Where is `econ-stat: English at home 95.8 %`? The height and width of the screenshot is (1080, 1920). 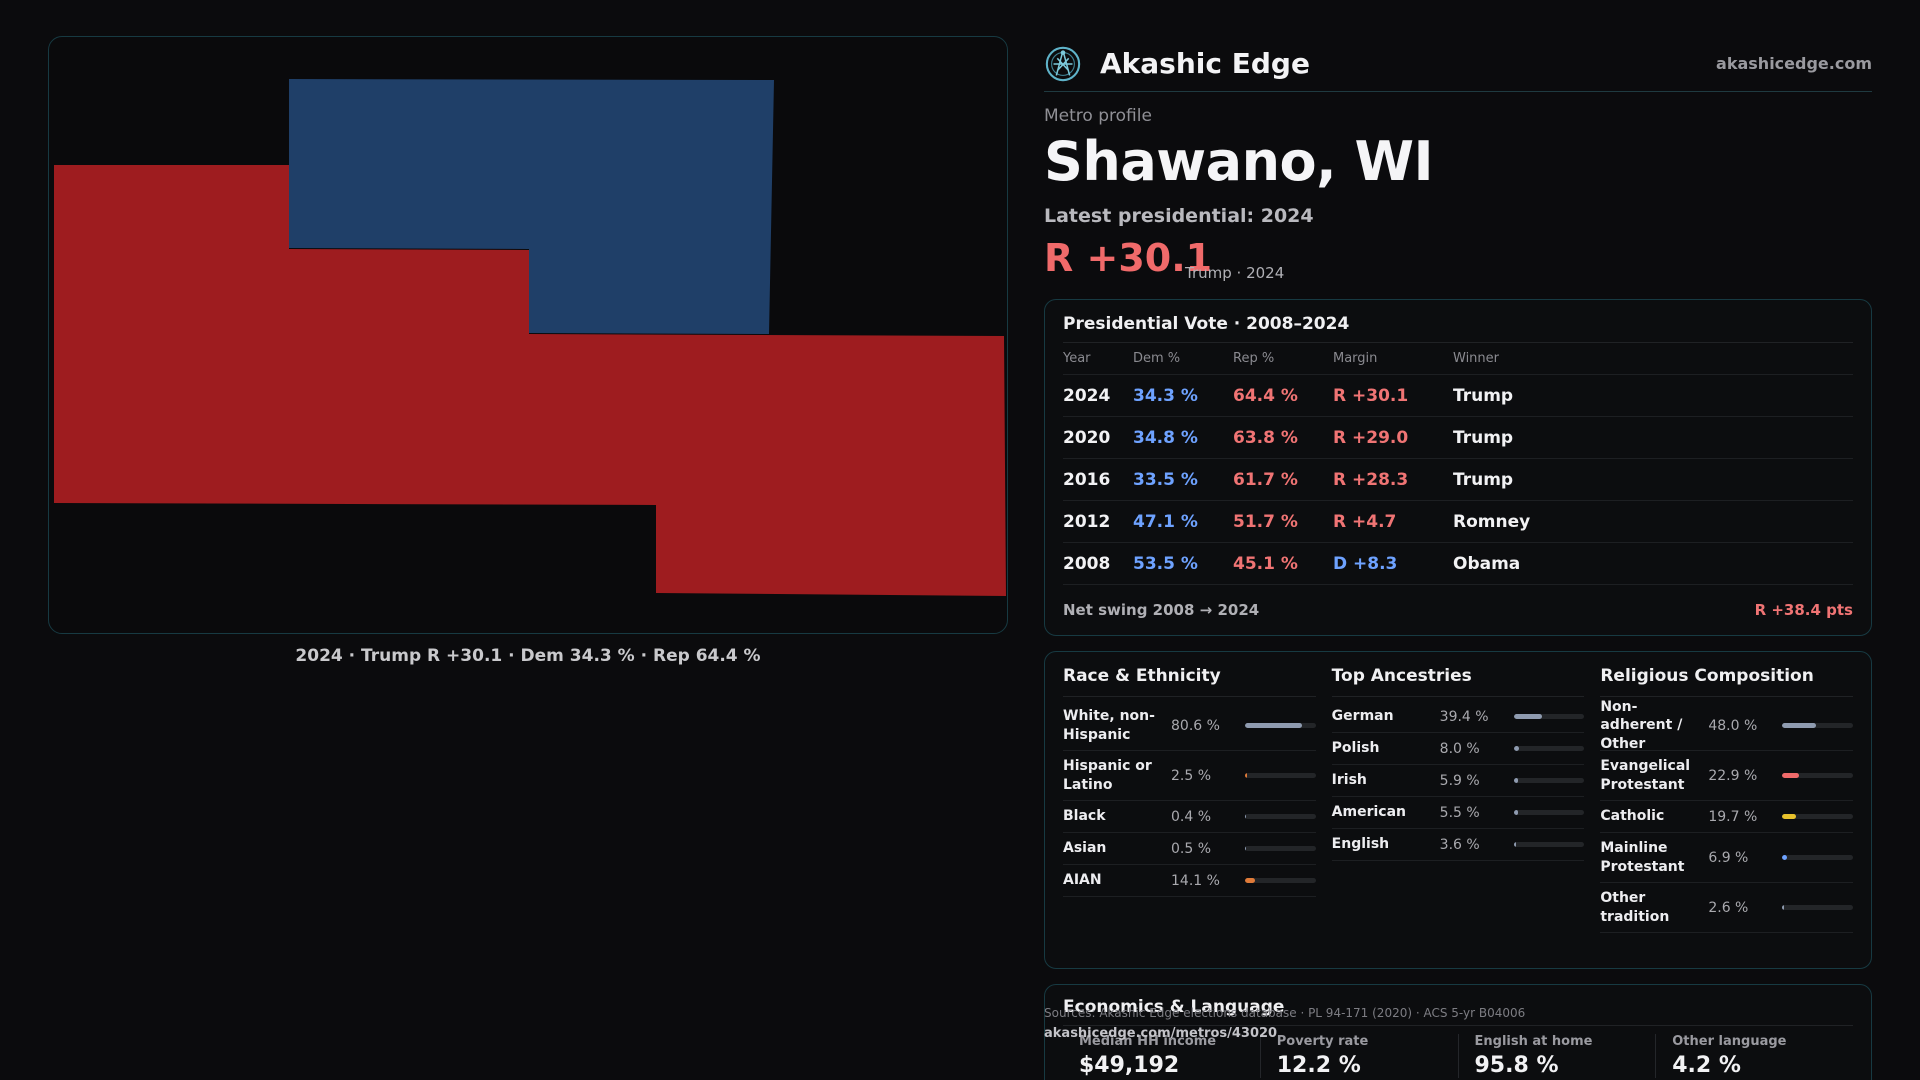
econ-stat: English at home 95.8 % is located at coordinates (1556, 1056).